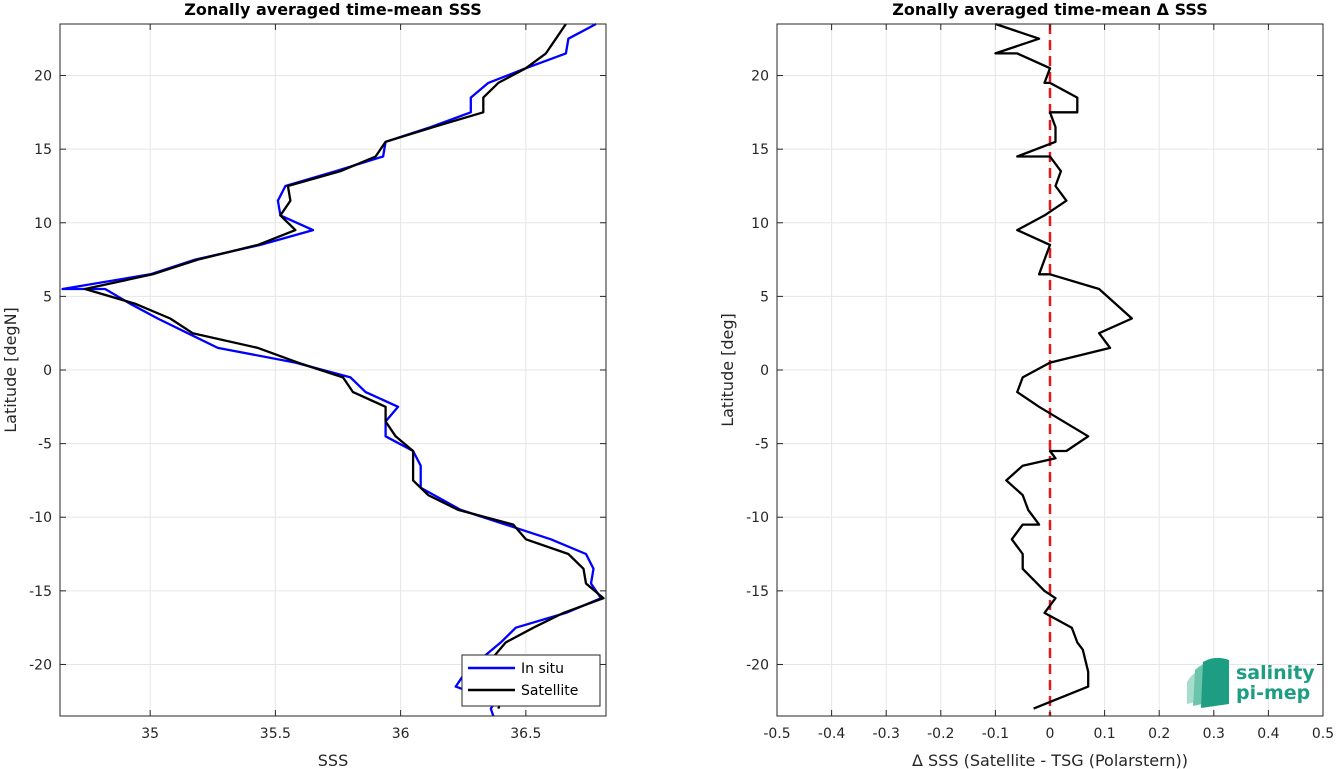  Describe the element at coordinates (1273, 693) in the screenshot. I see `logo-line-2: pi-mep` at that location.